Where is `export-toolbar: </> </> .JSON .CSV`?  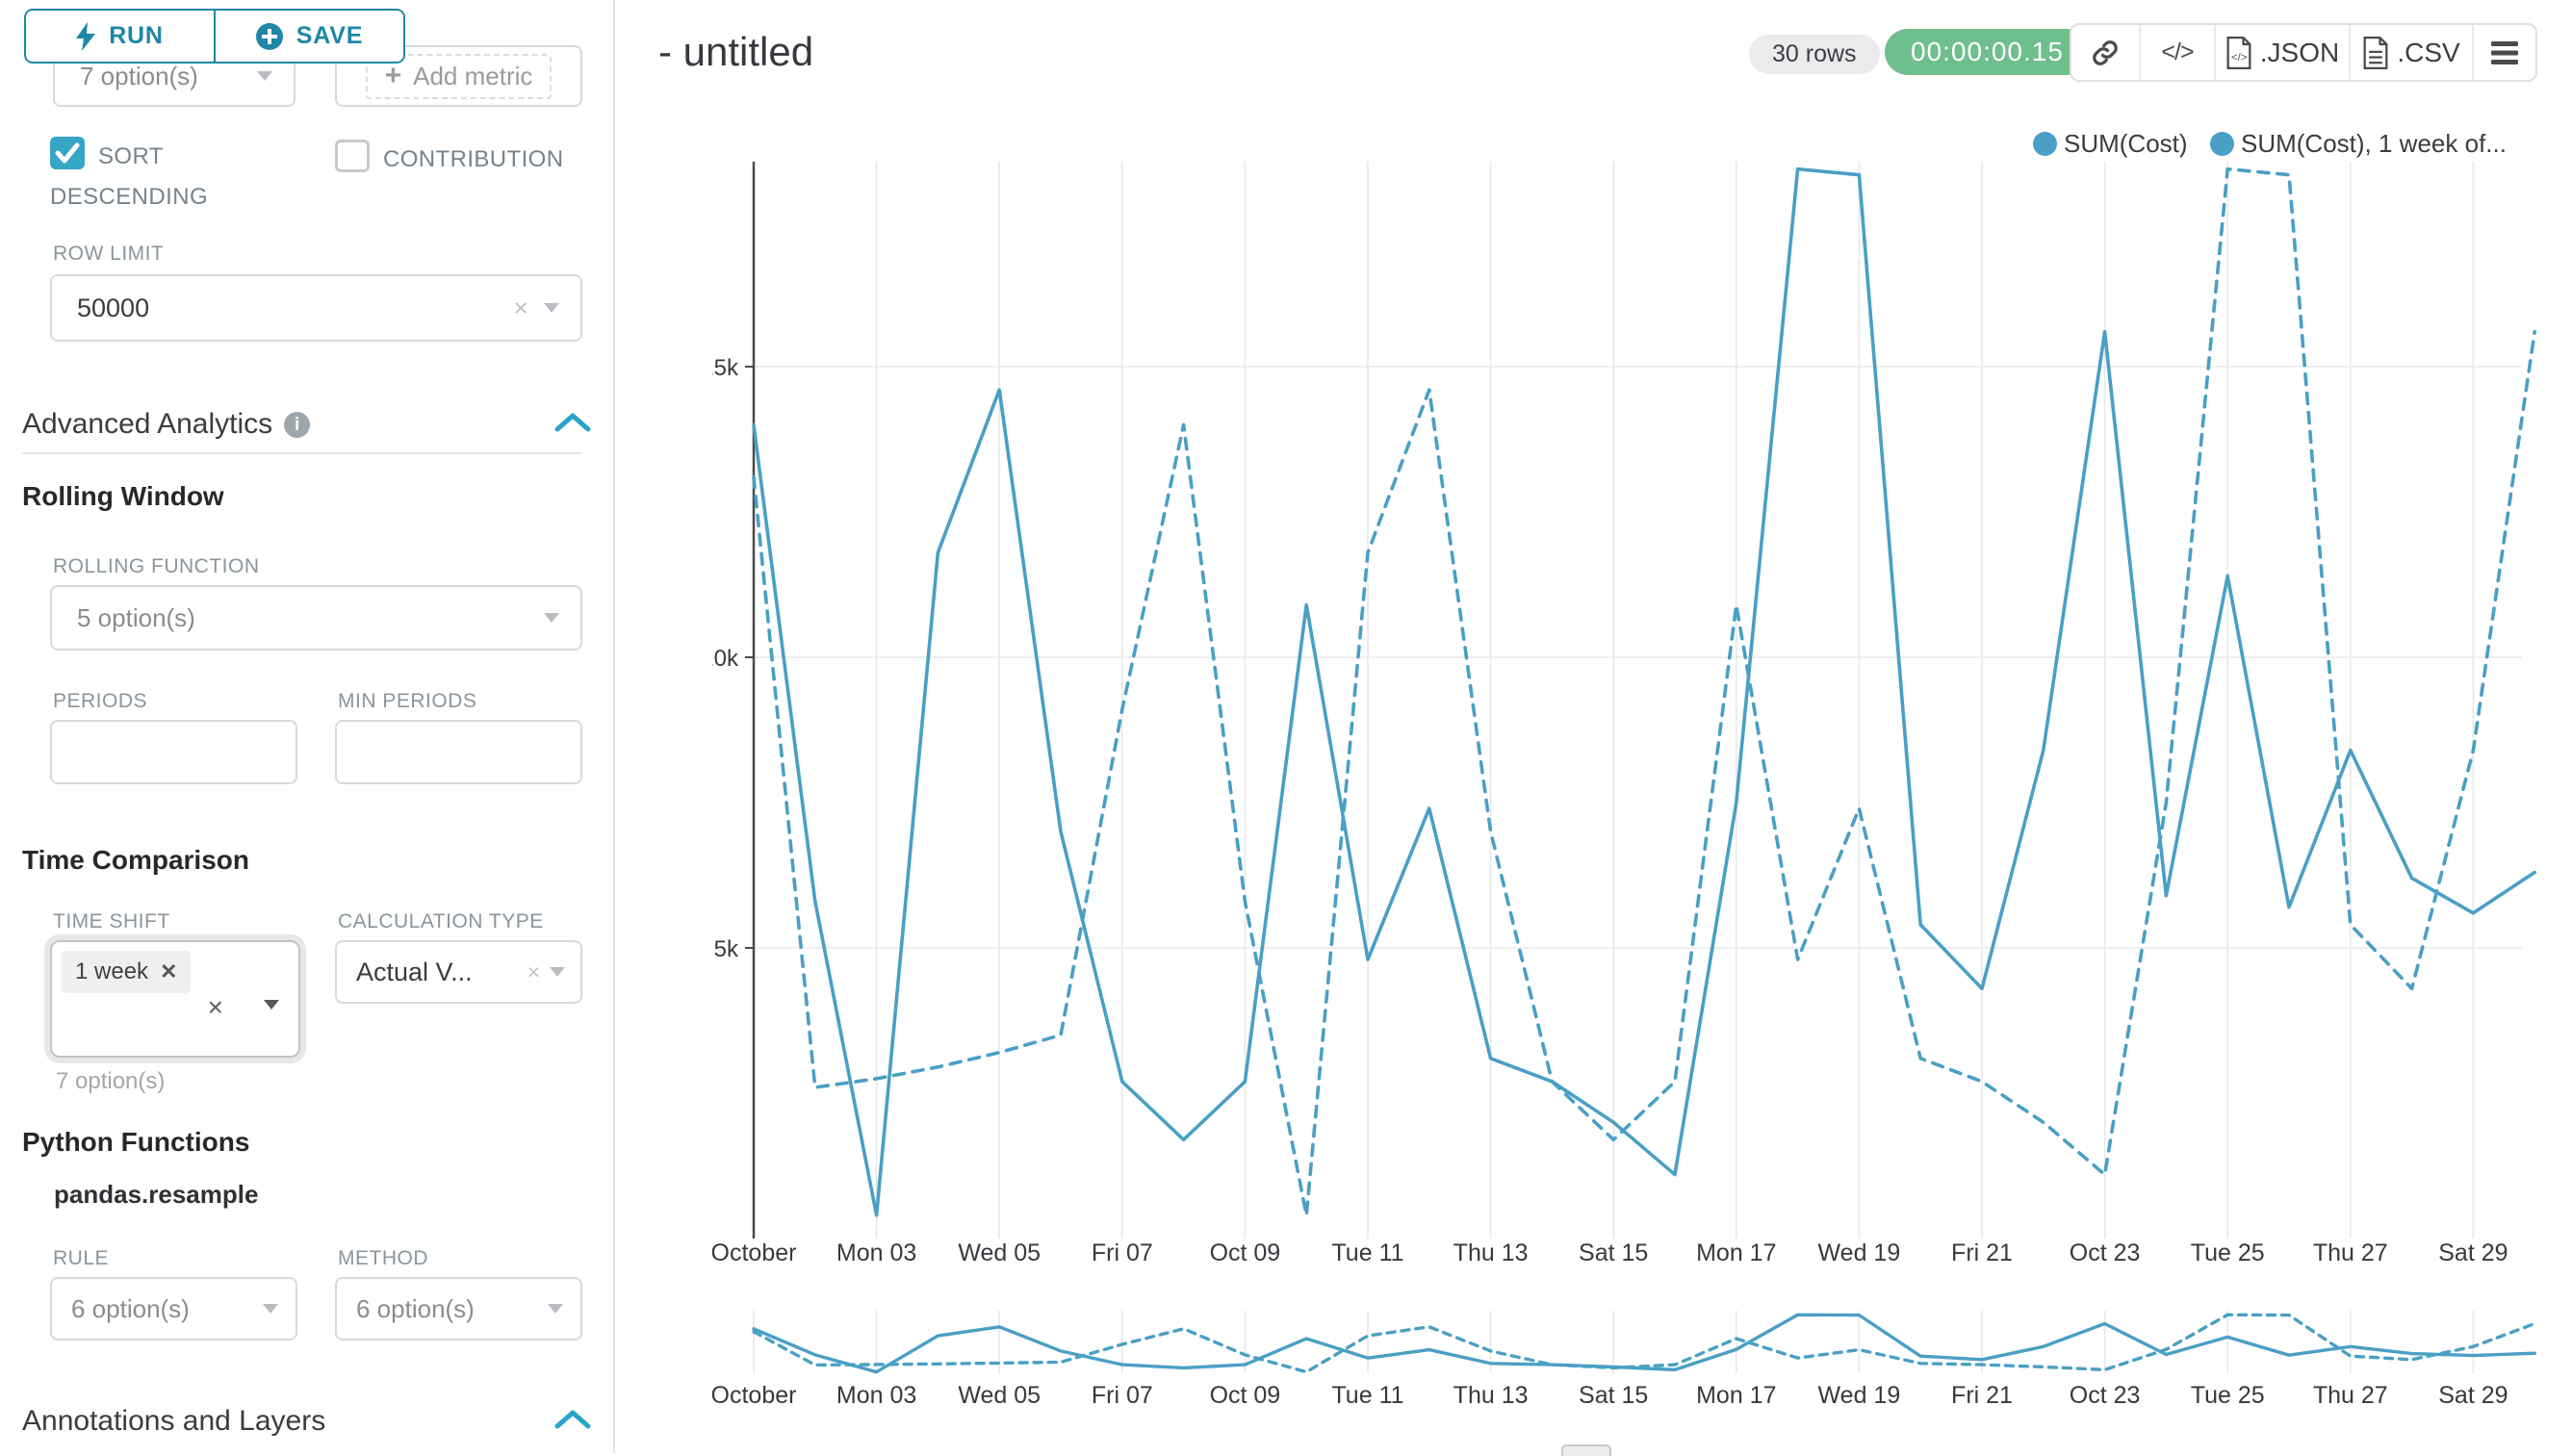 export-toolbar: </> </> .JSON .CSV is located at coordinates (2304, 53).